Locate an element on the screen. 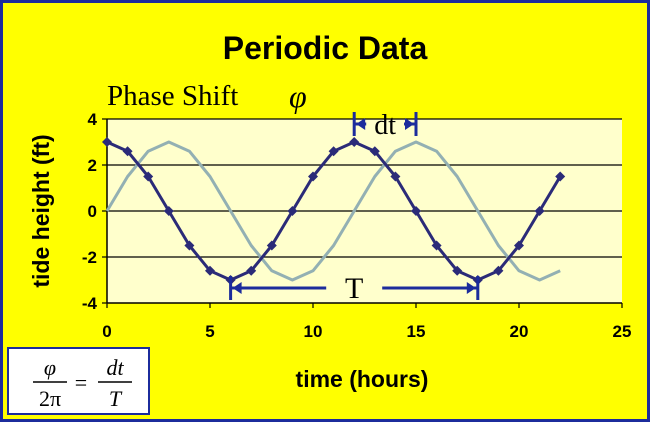 The image size is (650, 422). phase-formula: φ 2π = dt T is located at coordinates (82, 383).